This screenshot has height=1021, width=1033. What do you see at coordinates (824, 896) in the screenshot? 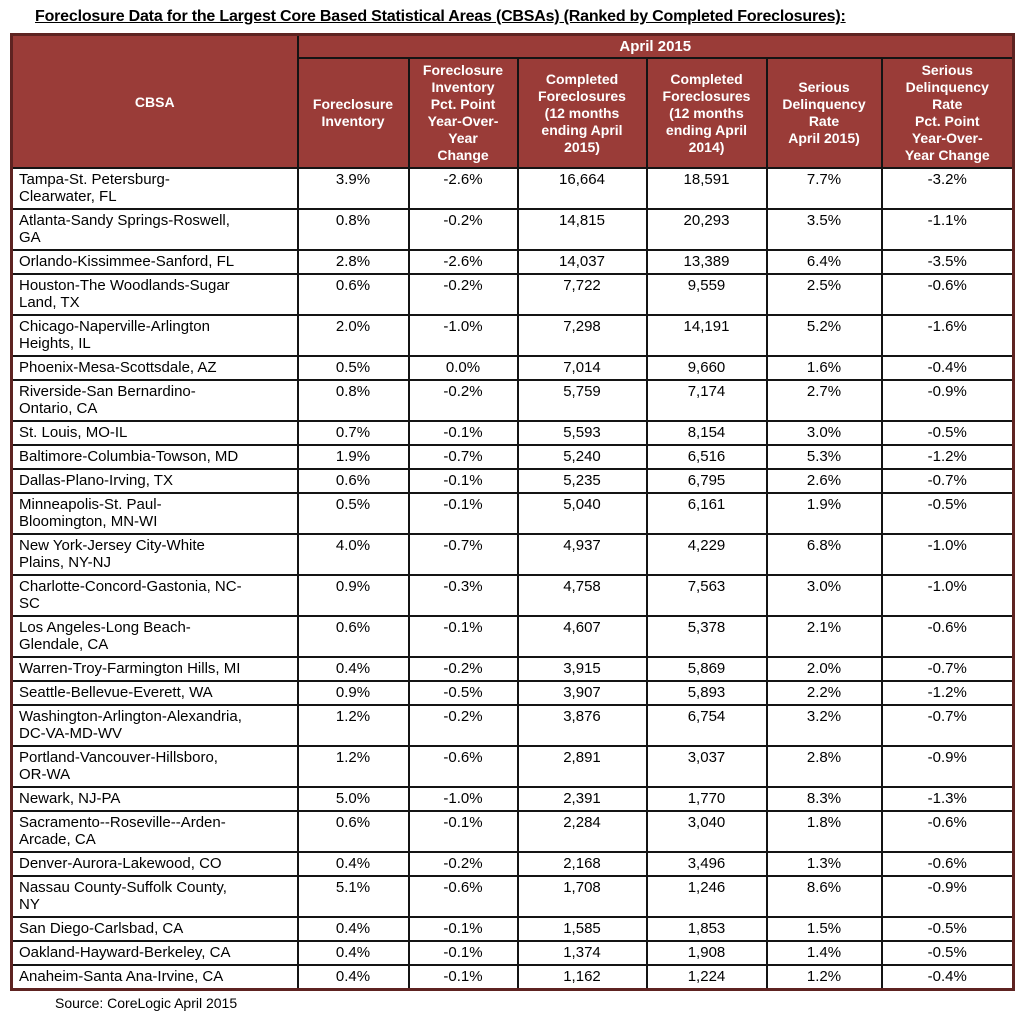
I see `sdr-cell: 8.6%` at bounding box center [824, 896].